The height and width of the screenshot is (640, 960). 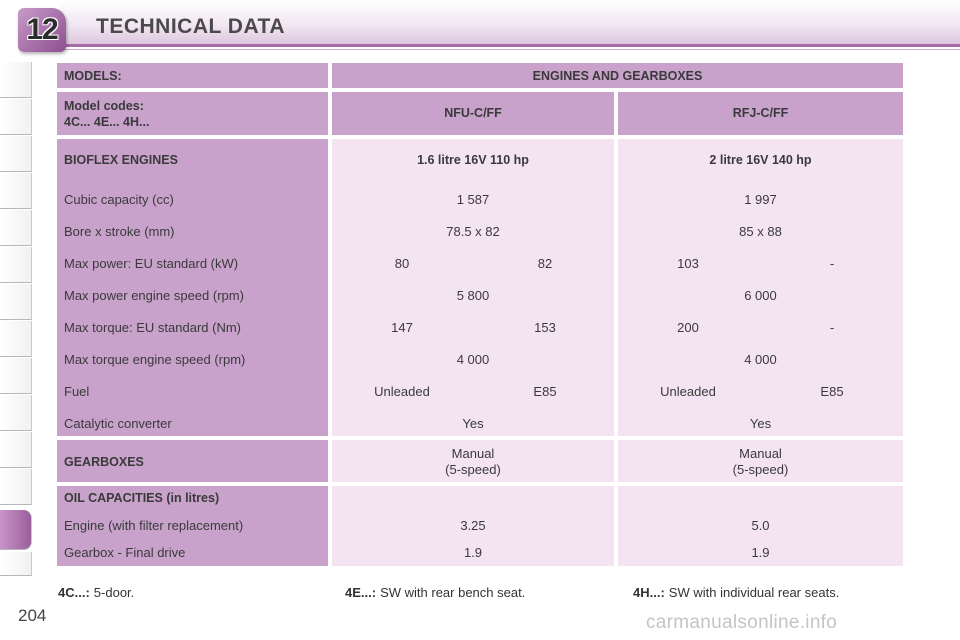 What do you see at coordinates (142, 498) in the screenshot?
I see `oil-capacities-label: OIL CAPACITIES (in litres)` at bounding box center [142, 498].